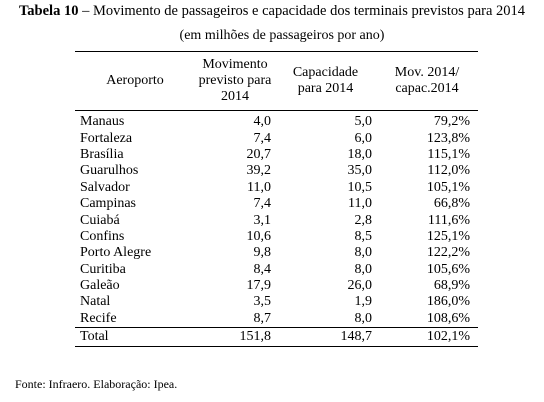 The height and width of the screenshot is (402, 544). I want to click on table-row: Guarulhos 39,2 35,0 112,0%, so click(276, 171).